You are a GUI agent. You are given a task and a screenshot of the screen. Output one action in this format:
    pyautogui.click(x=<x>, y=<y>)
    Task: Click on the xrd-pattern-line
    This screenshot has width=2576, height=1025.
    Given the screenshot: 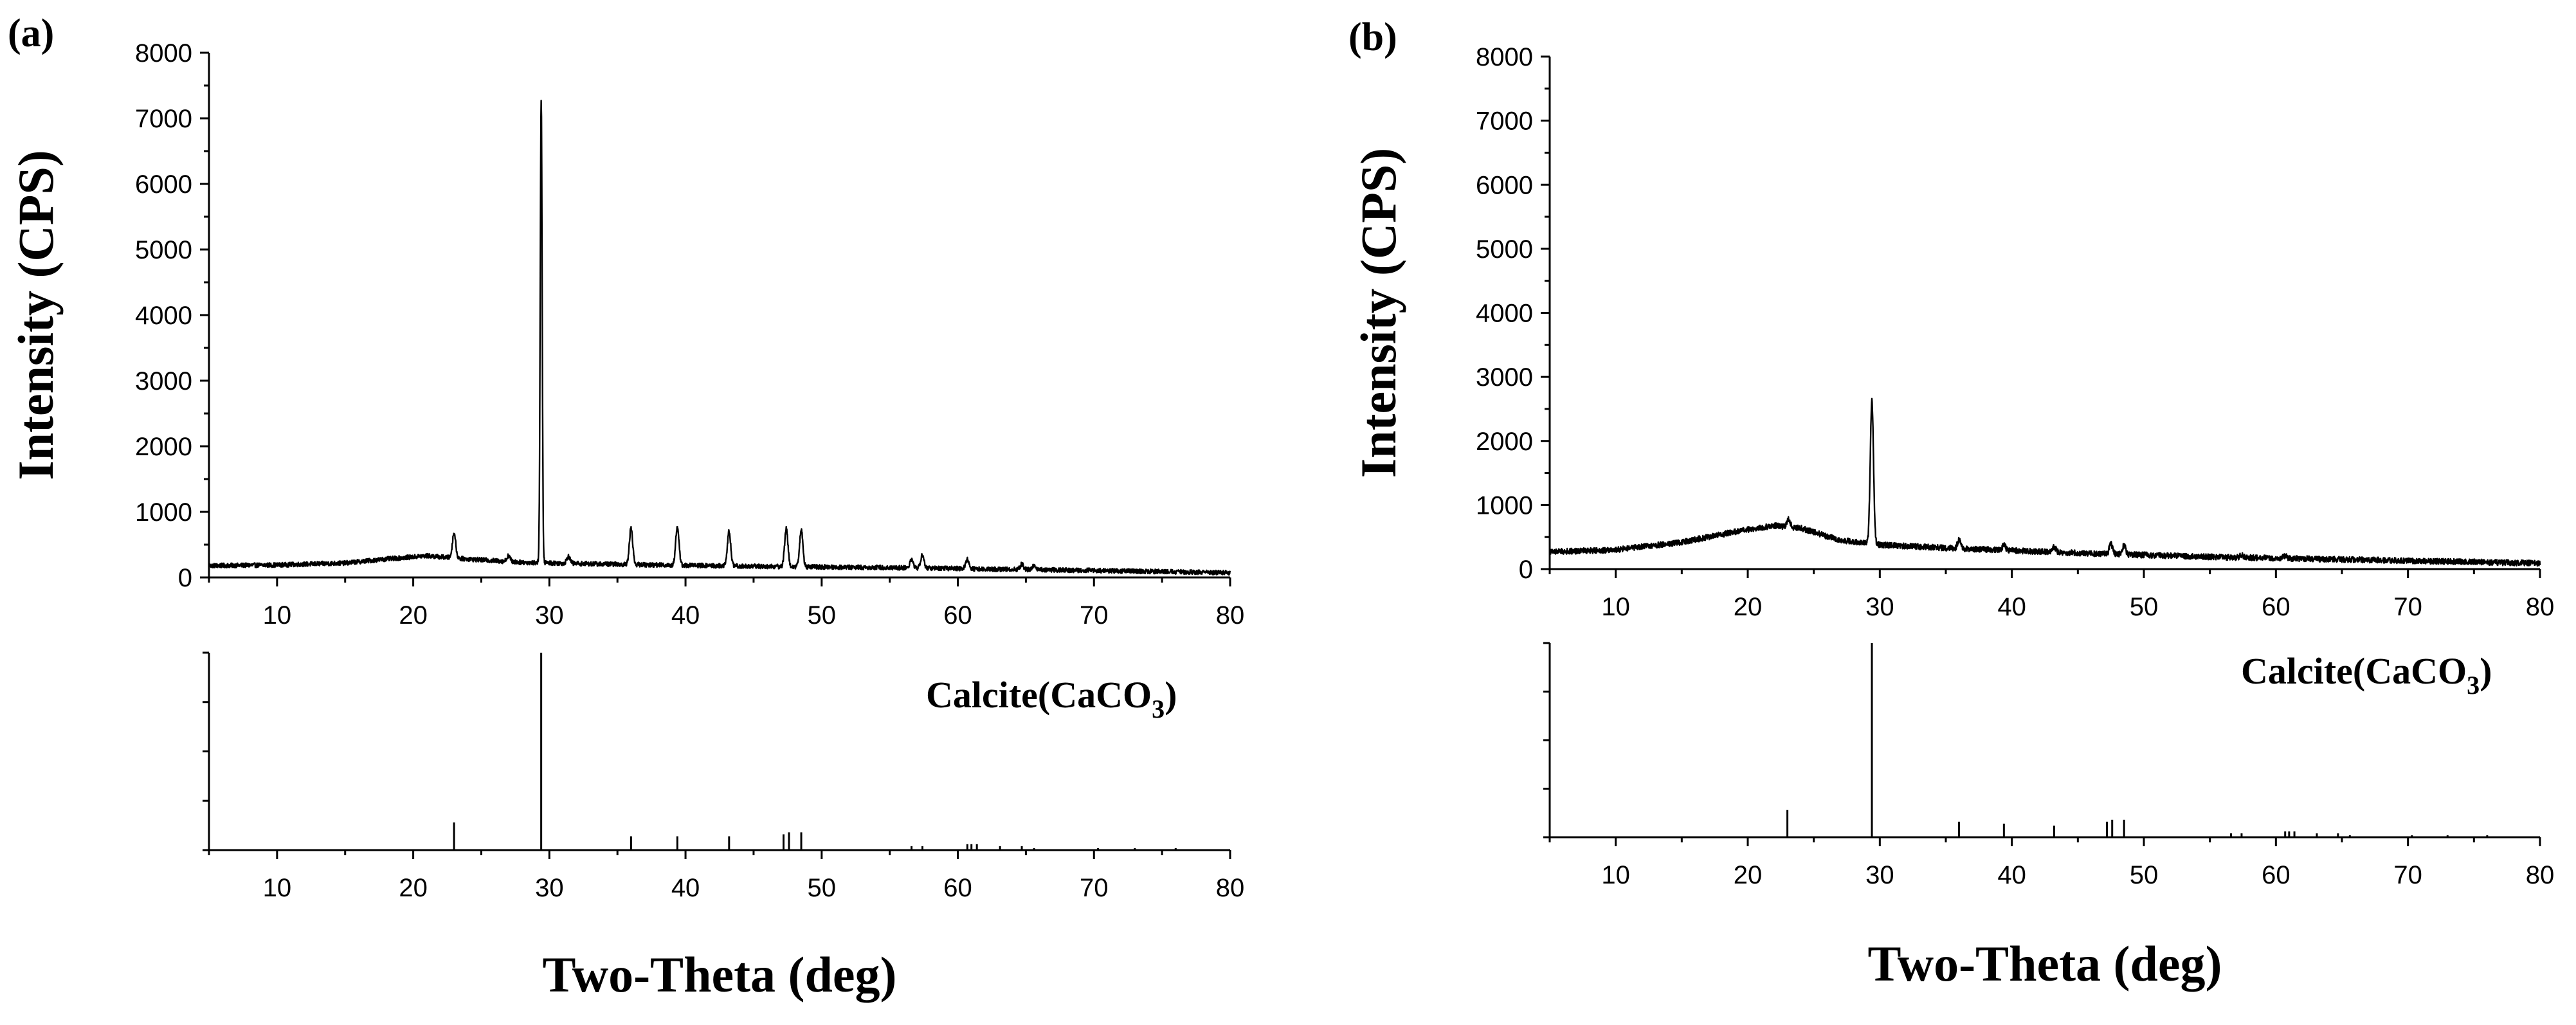 What is the action you would take?
    pyautogui.click(x=2044, y=482)
    